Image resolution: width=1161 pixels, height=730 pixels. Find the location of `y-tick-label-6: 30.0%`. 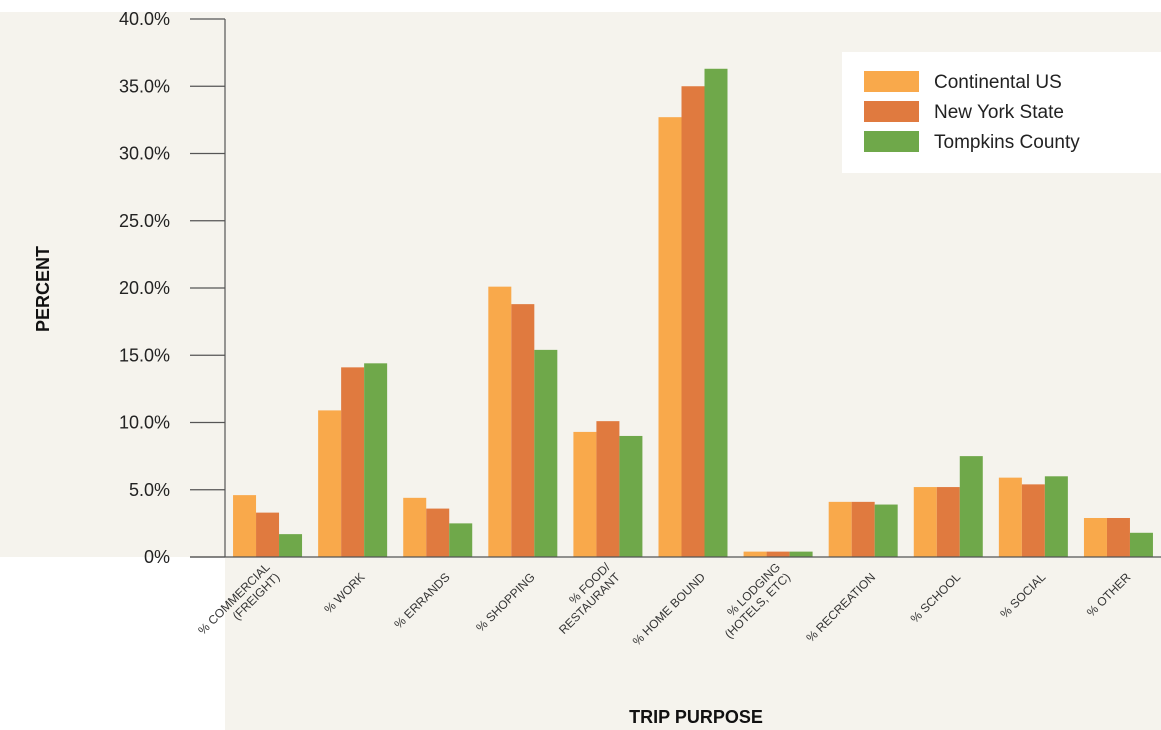

y-tick-label-6: 30.0% is located at coordinates (144, 154).